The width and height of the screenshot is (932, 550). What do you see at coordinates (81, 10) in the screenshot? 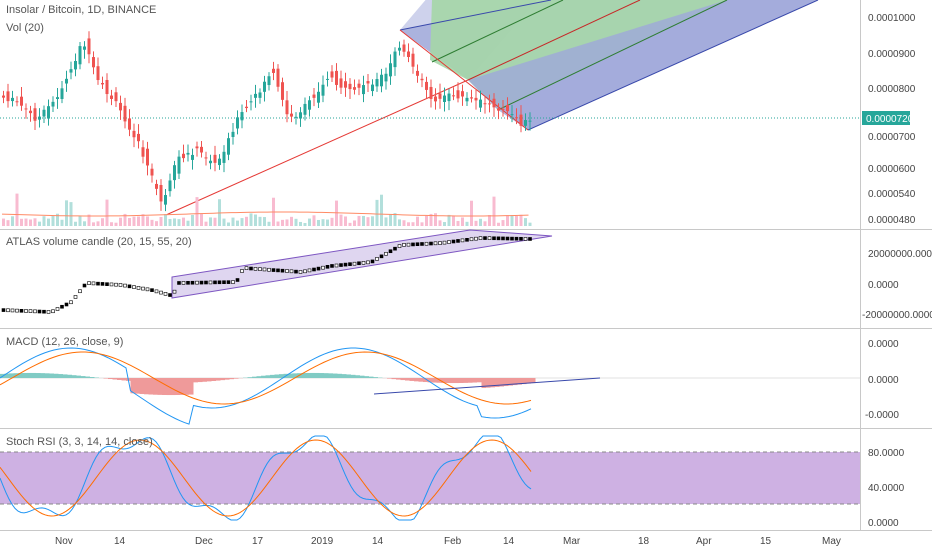
I see `symbol-title: Insolar / Bitcoin, 1D, BINANCE` at bounding box center [81, 10].